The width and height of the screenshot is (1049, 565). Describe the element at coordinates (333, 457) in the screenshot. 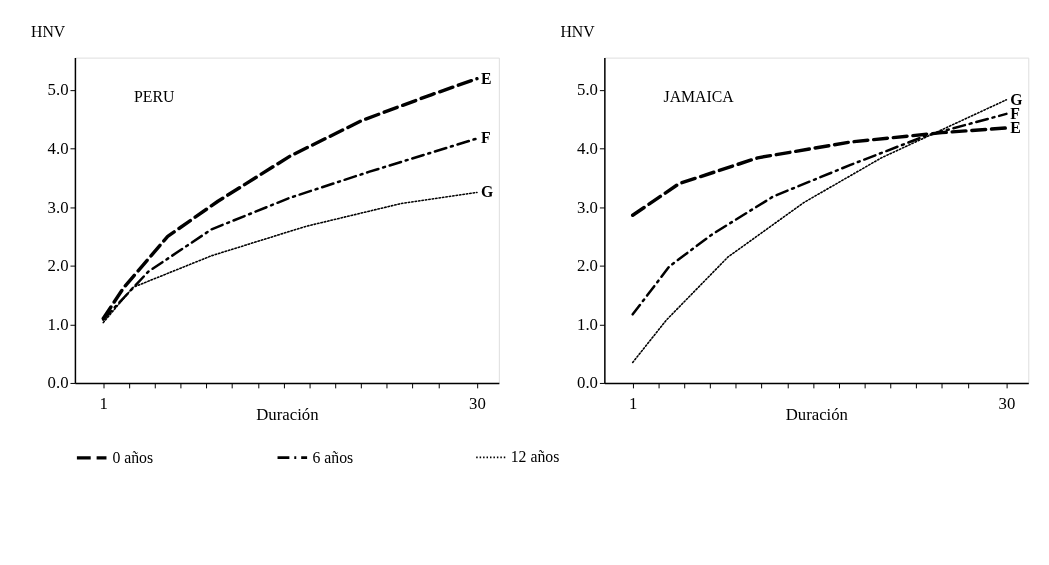

I see `legend-label: 6 años` at that location.